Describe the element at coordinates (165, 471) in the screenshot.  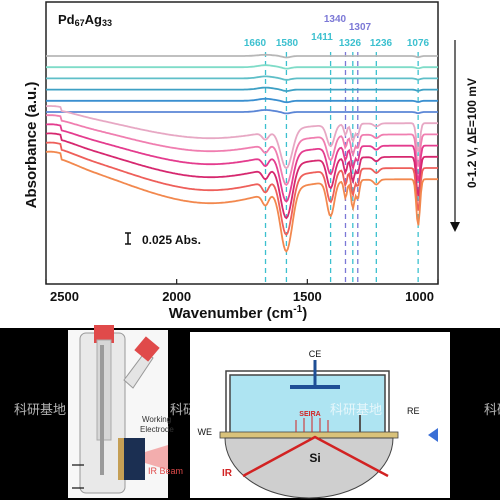
I see `ir-beam-label: IR Beam` at that location.